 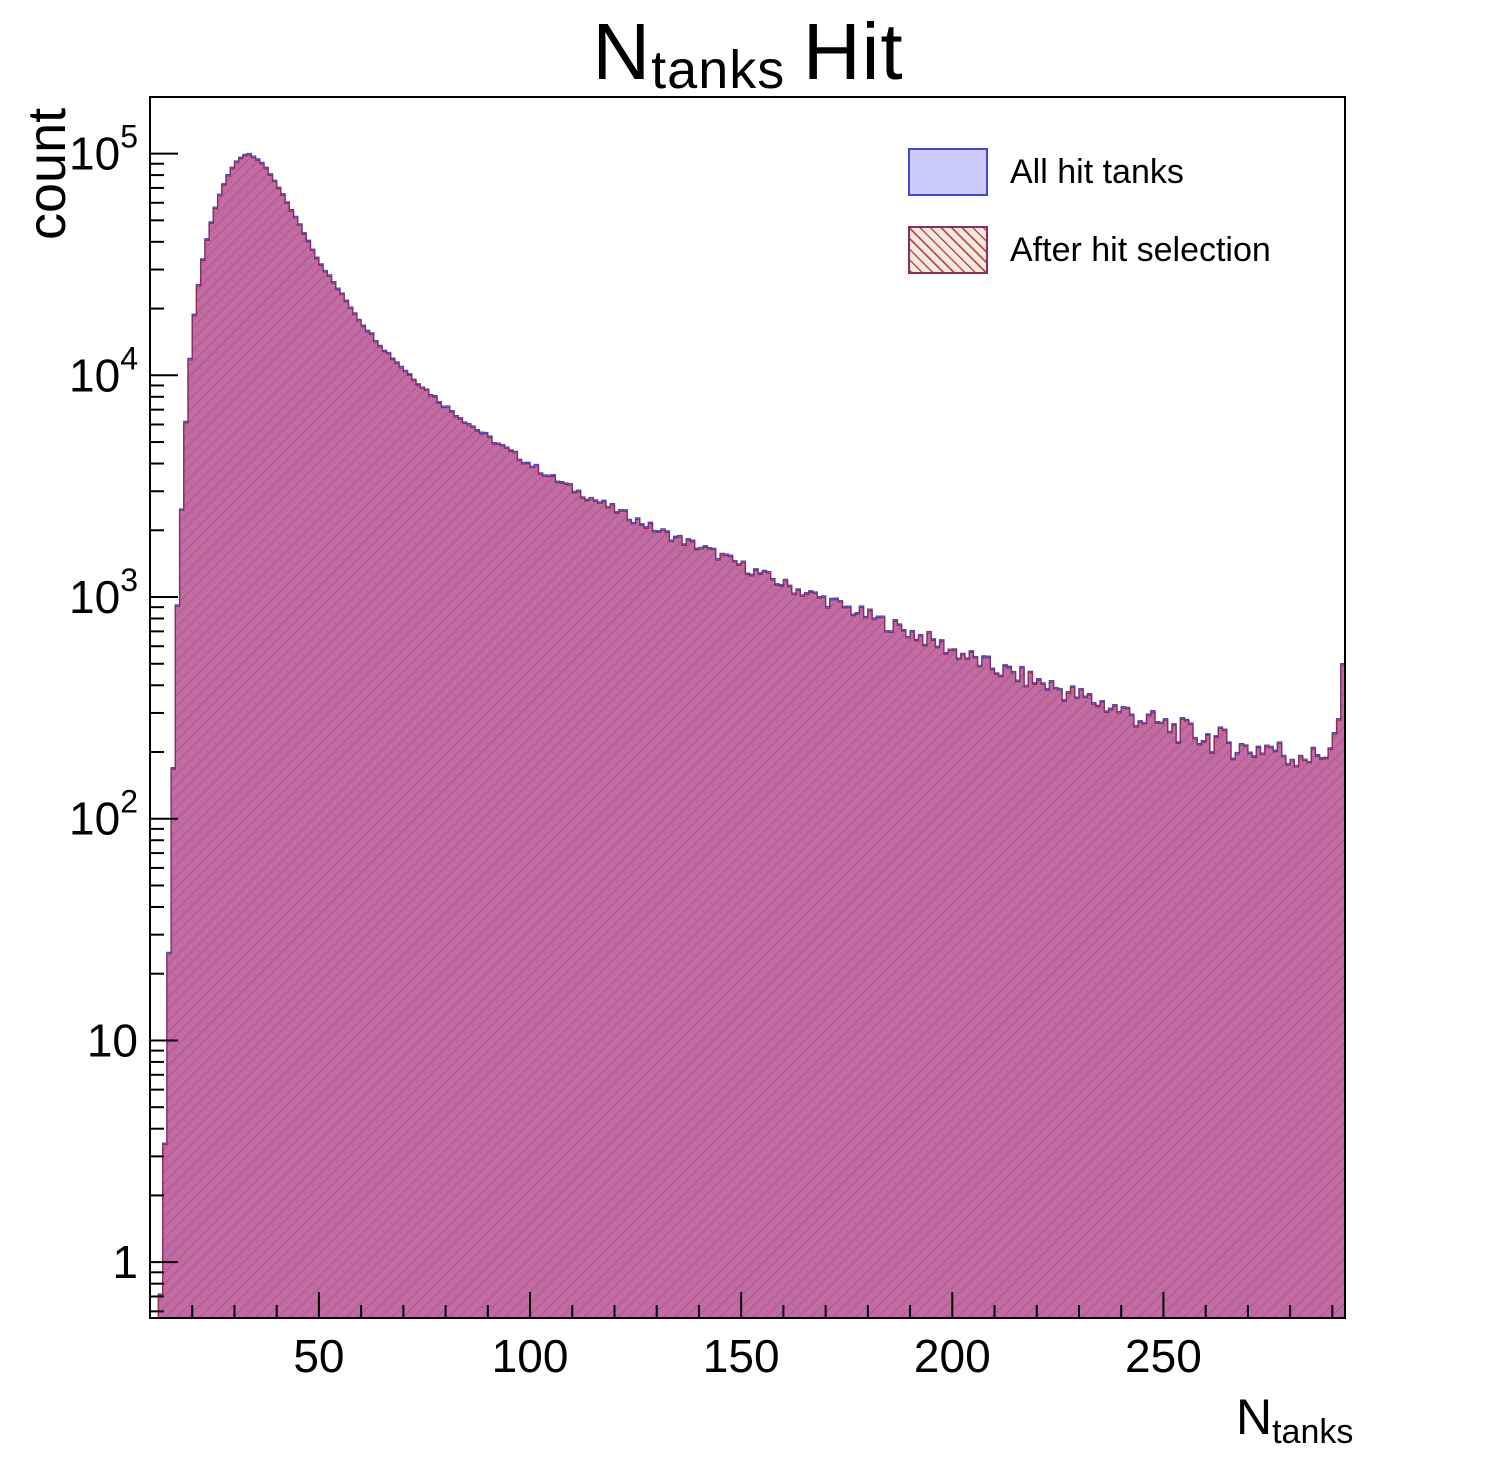 I want to click on x-tick-label: 200, so click(x=952, y=1356).